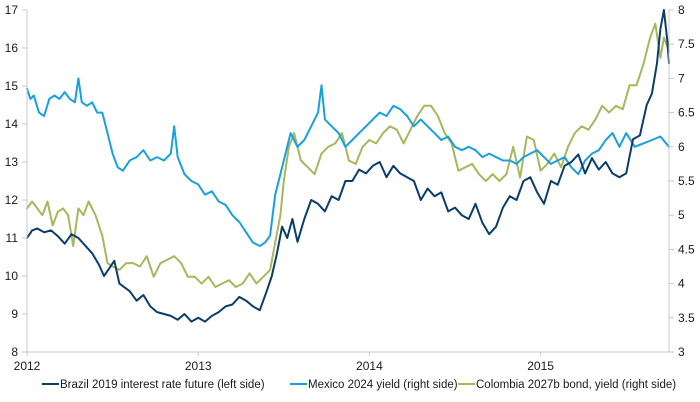 The height and width of the screenshot is (402, 700). I want to click on legend-item-mexico: Mexico 2024 yield (right side), so click(374, 385).